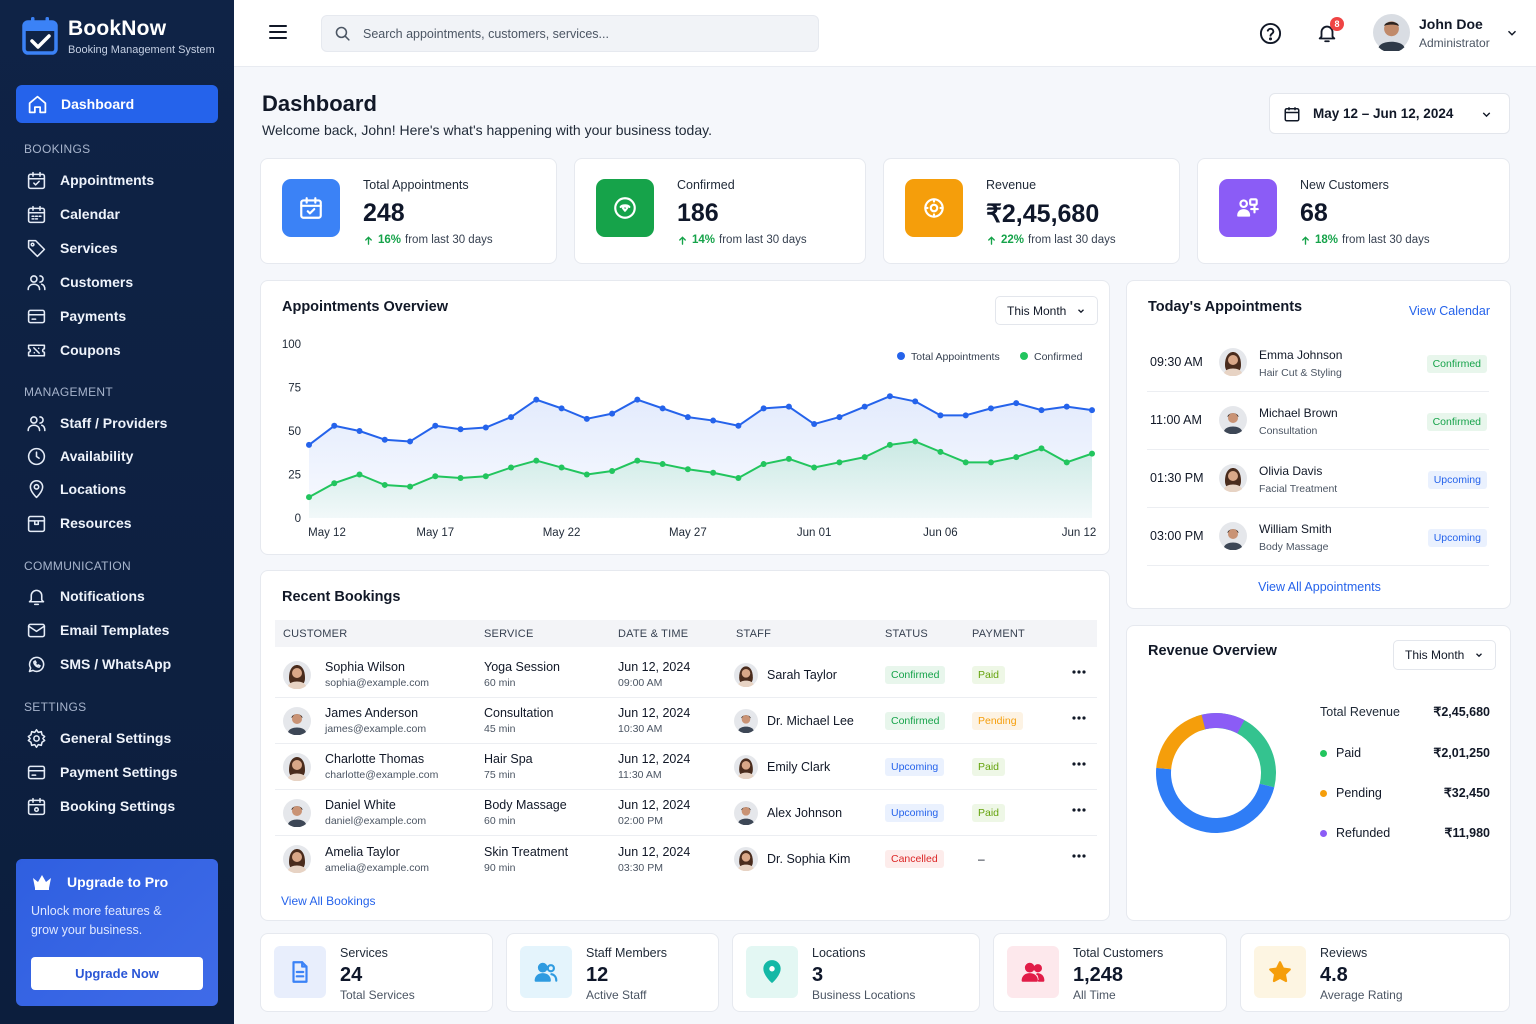 The height and width of the screenshot is (1024, 1536). I want to click on sidebar-item-customers: Customers, so click(79, 282).